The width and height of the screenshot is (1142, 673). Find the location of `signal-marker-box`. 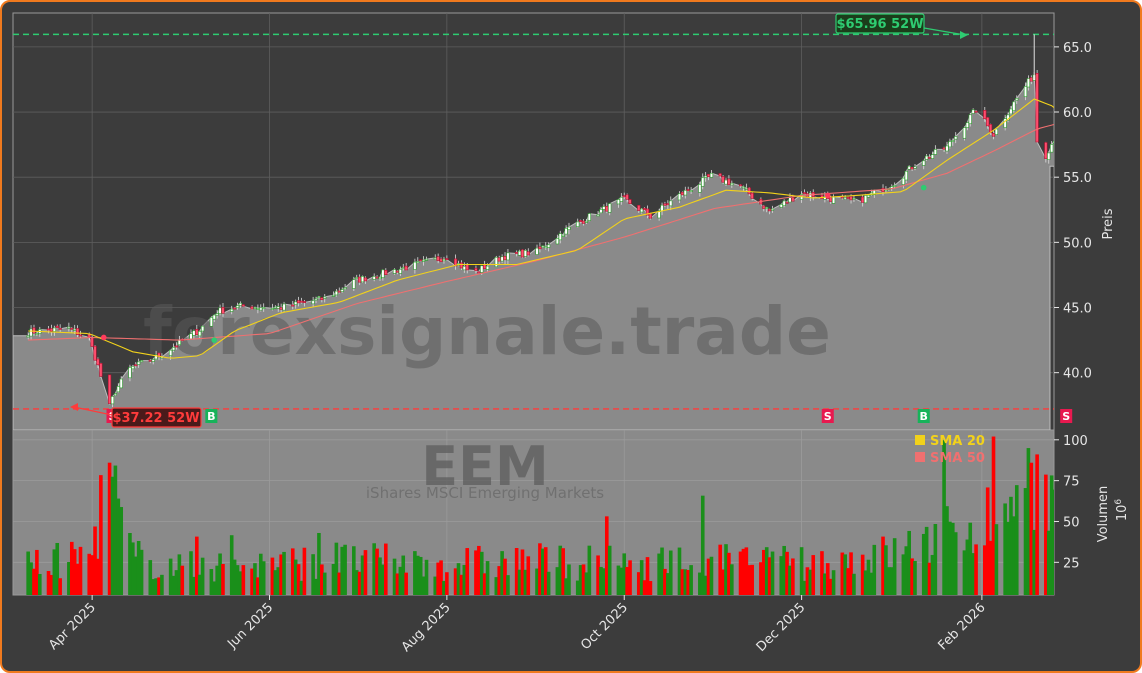

signal-marker-box is located at coordinates (827, 416).